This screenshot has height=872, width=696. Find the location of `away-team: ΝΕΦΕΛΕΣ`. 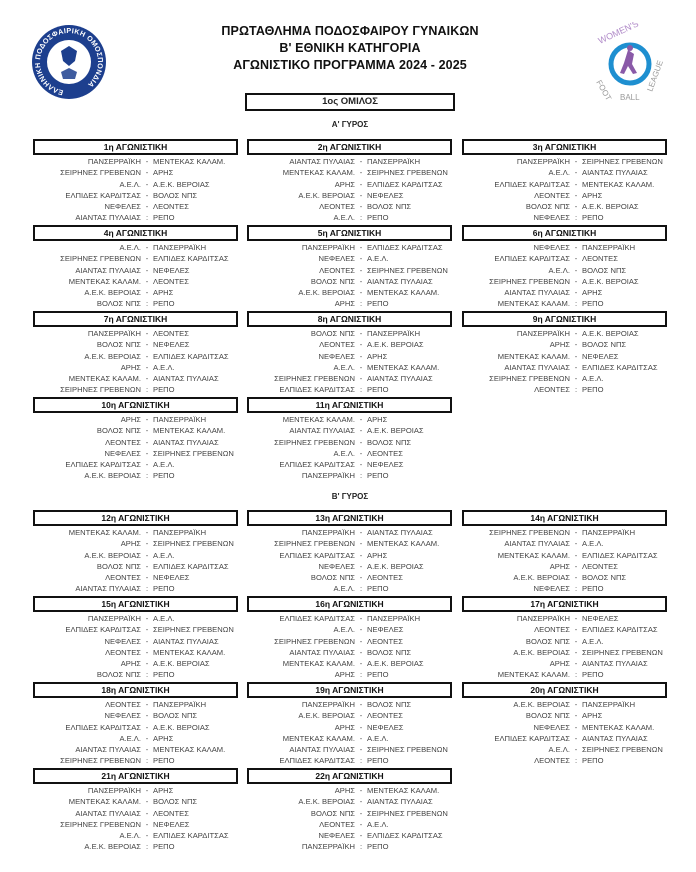

away-team: ΝΕΦΕΛΕΣ is located at coordinates (385, 195).